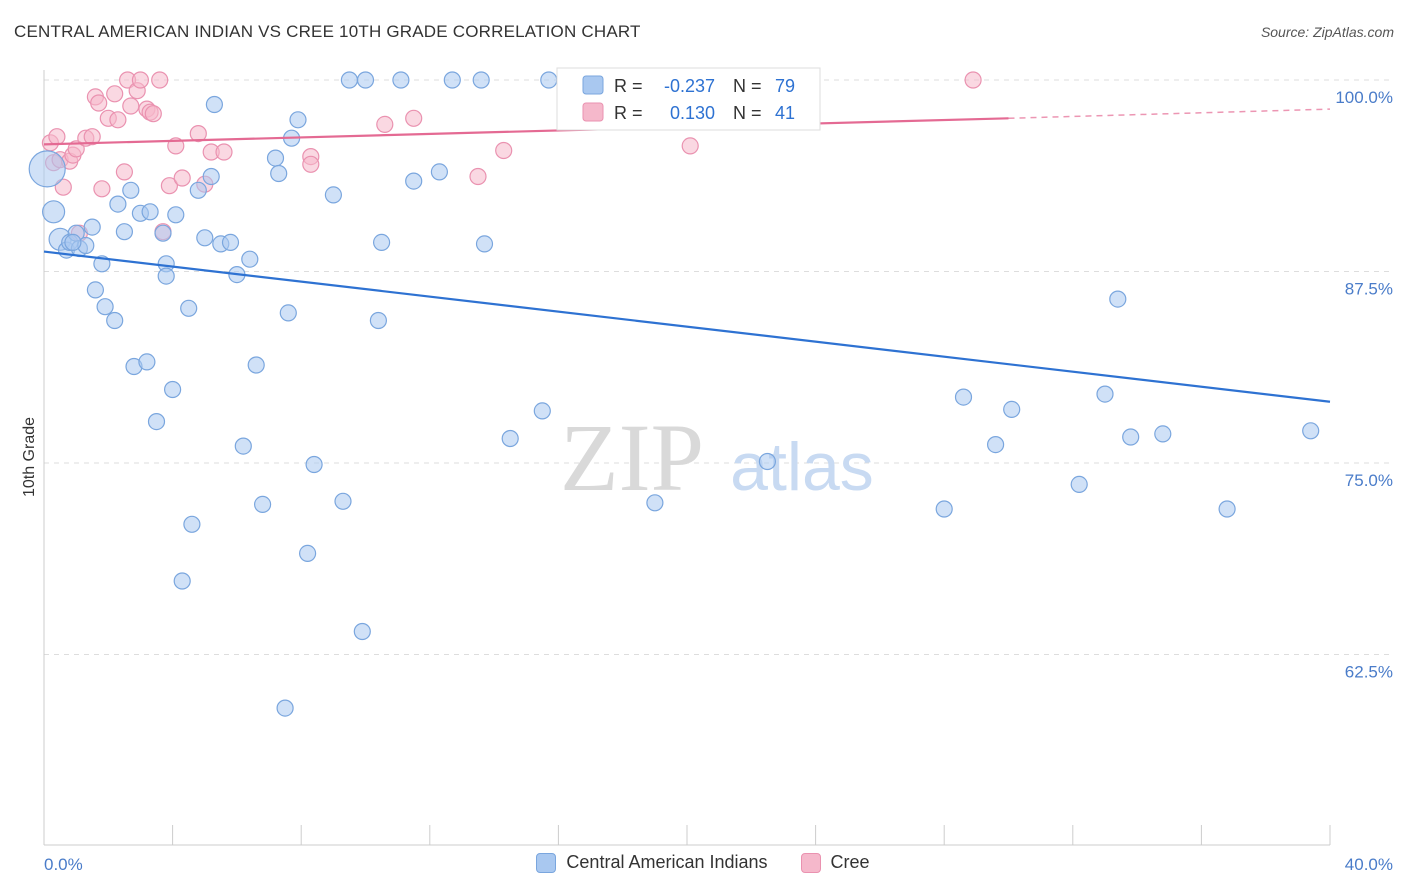 The image size is (1406, 892). I want to click on source-label: Source: ZipAtlas.com, so click(1327, 32).